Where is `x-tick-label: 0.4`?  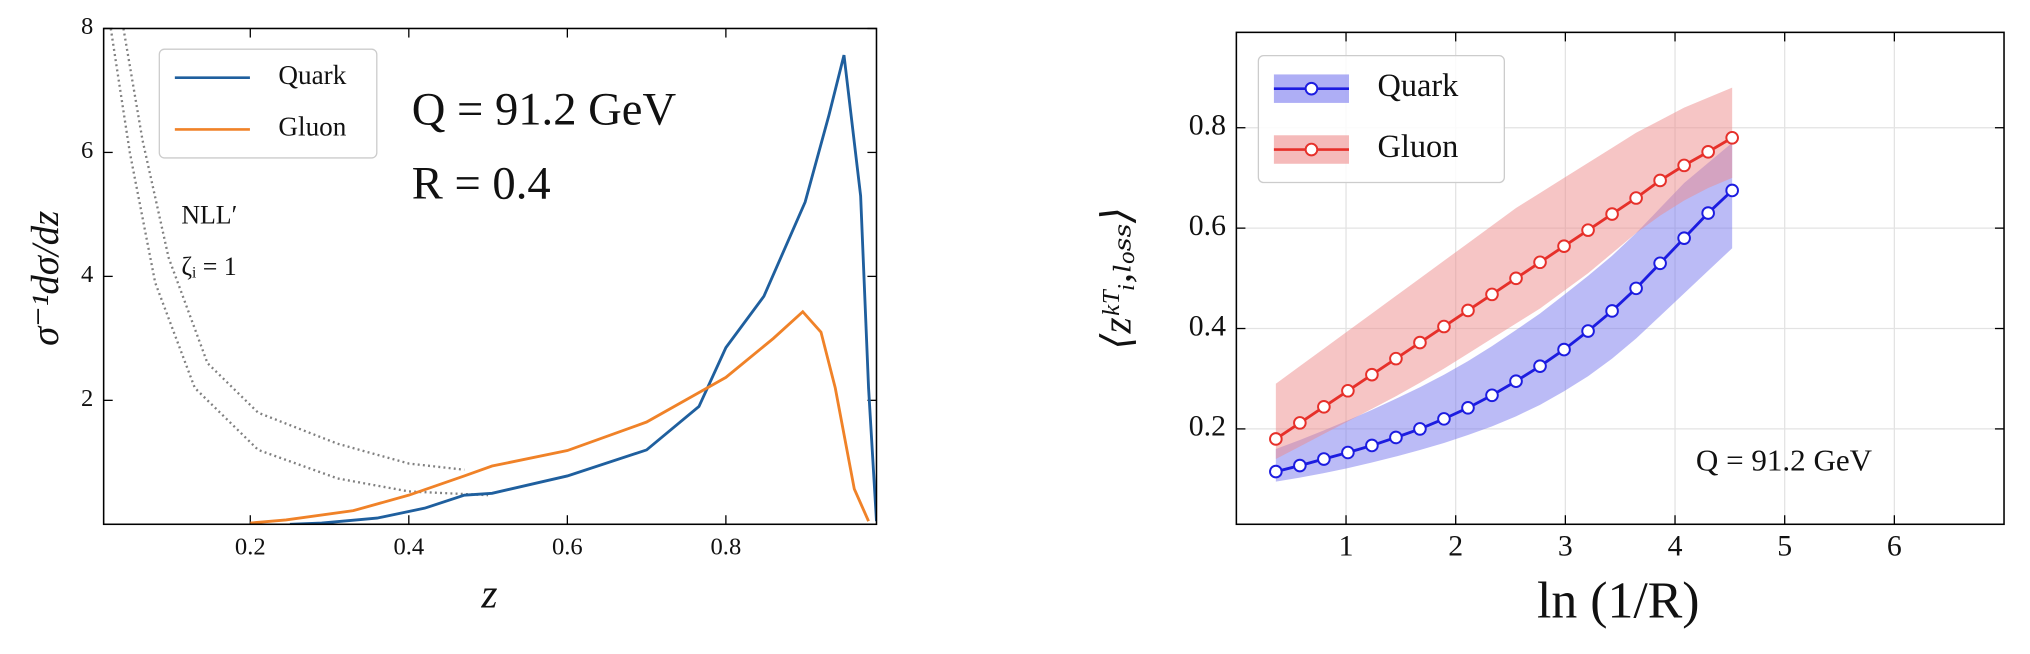
x-tick-label: 0.4 is located at coordinates (408, 547).